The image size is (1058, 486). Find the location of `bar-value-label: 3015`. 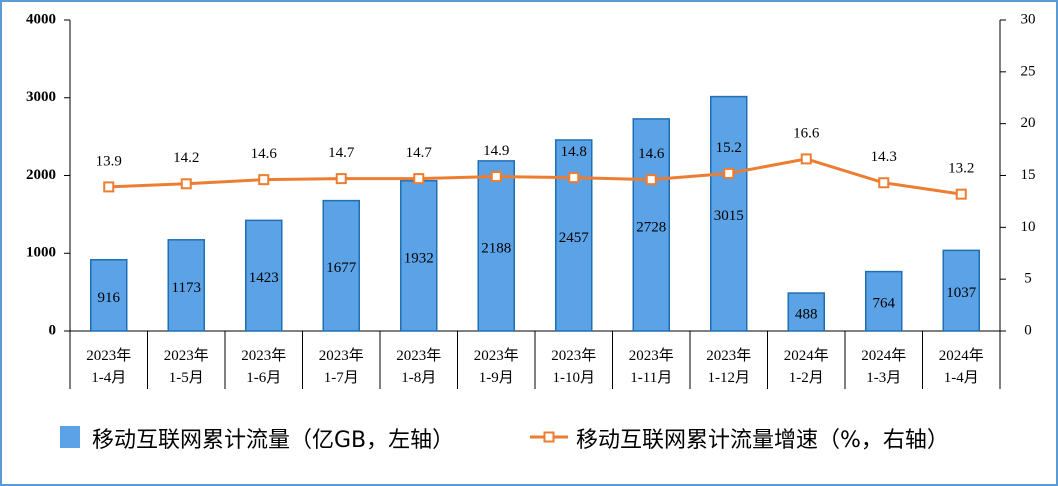

bar-value-label: 3015 is located at coordinates (729, 216).